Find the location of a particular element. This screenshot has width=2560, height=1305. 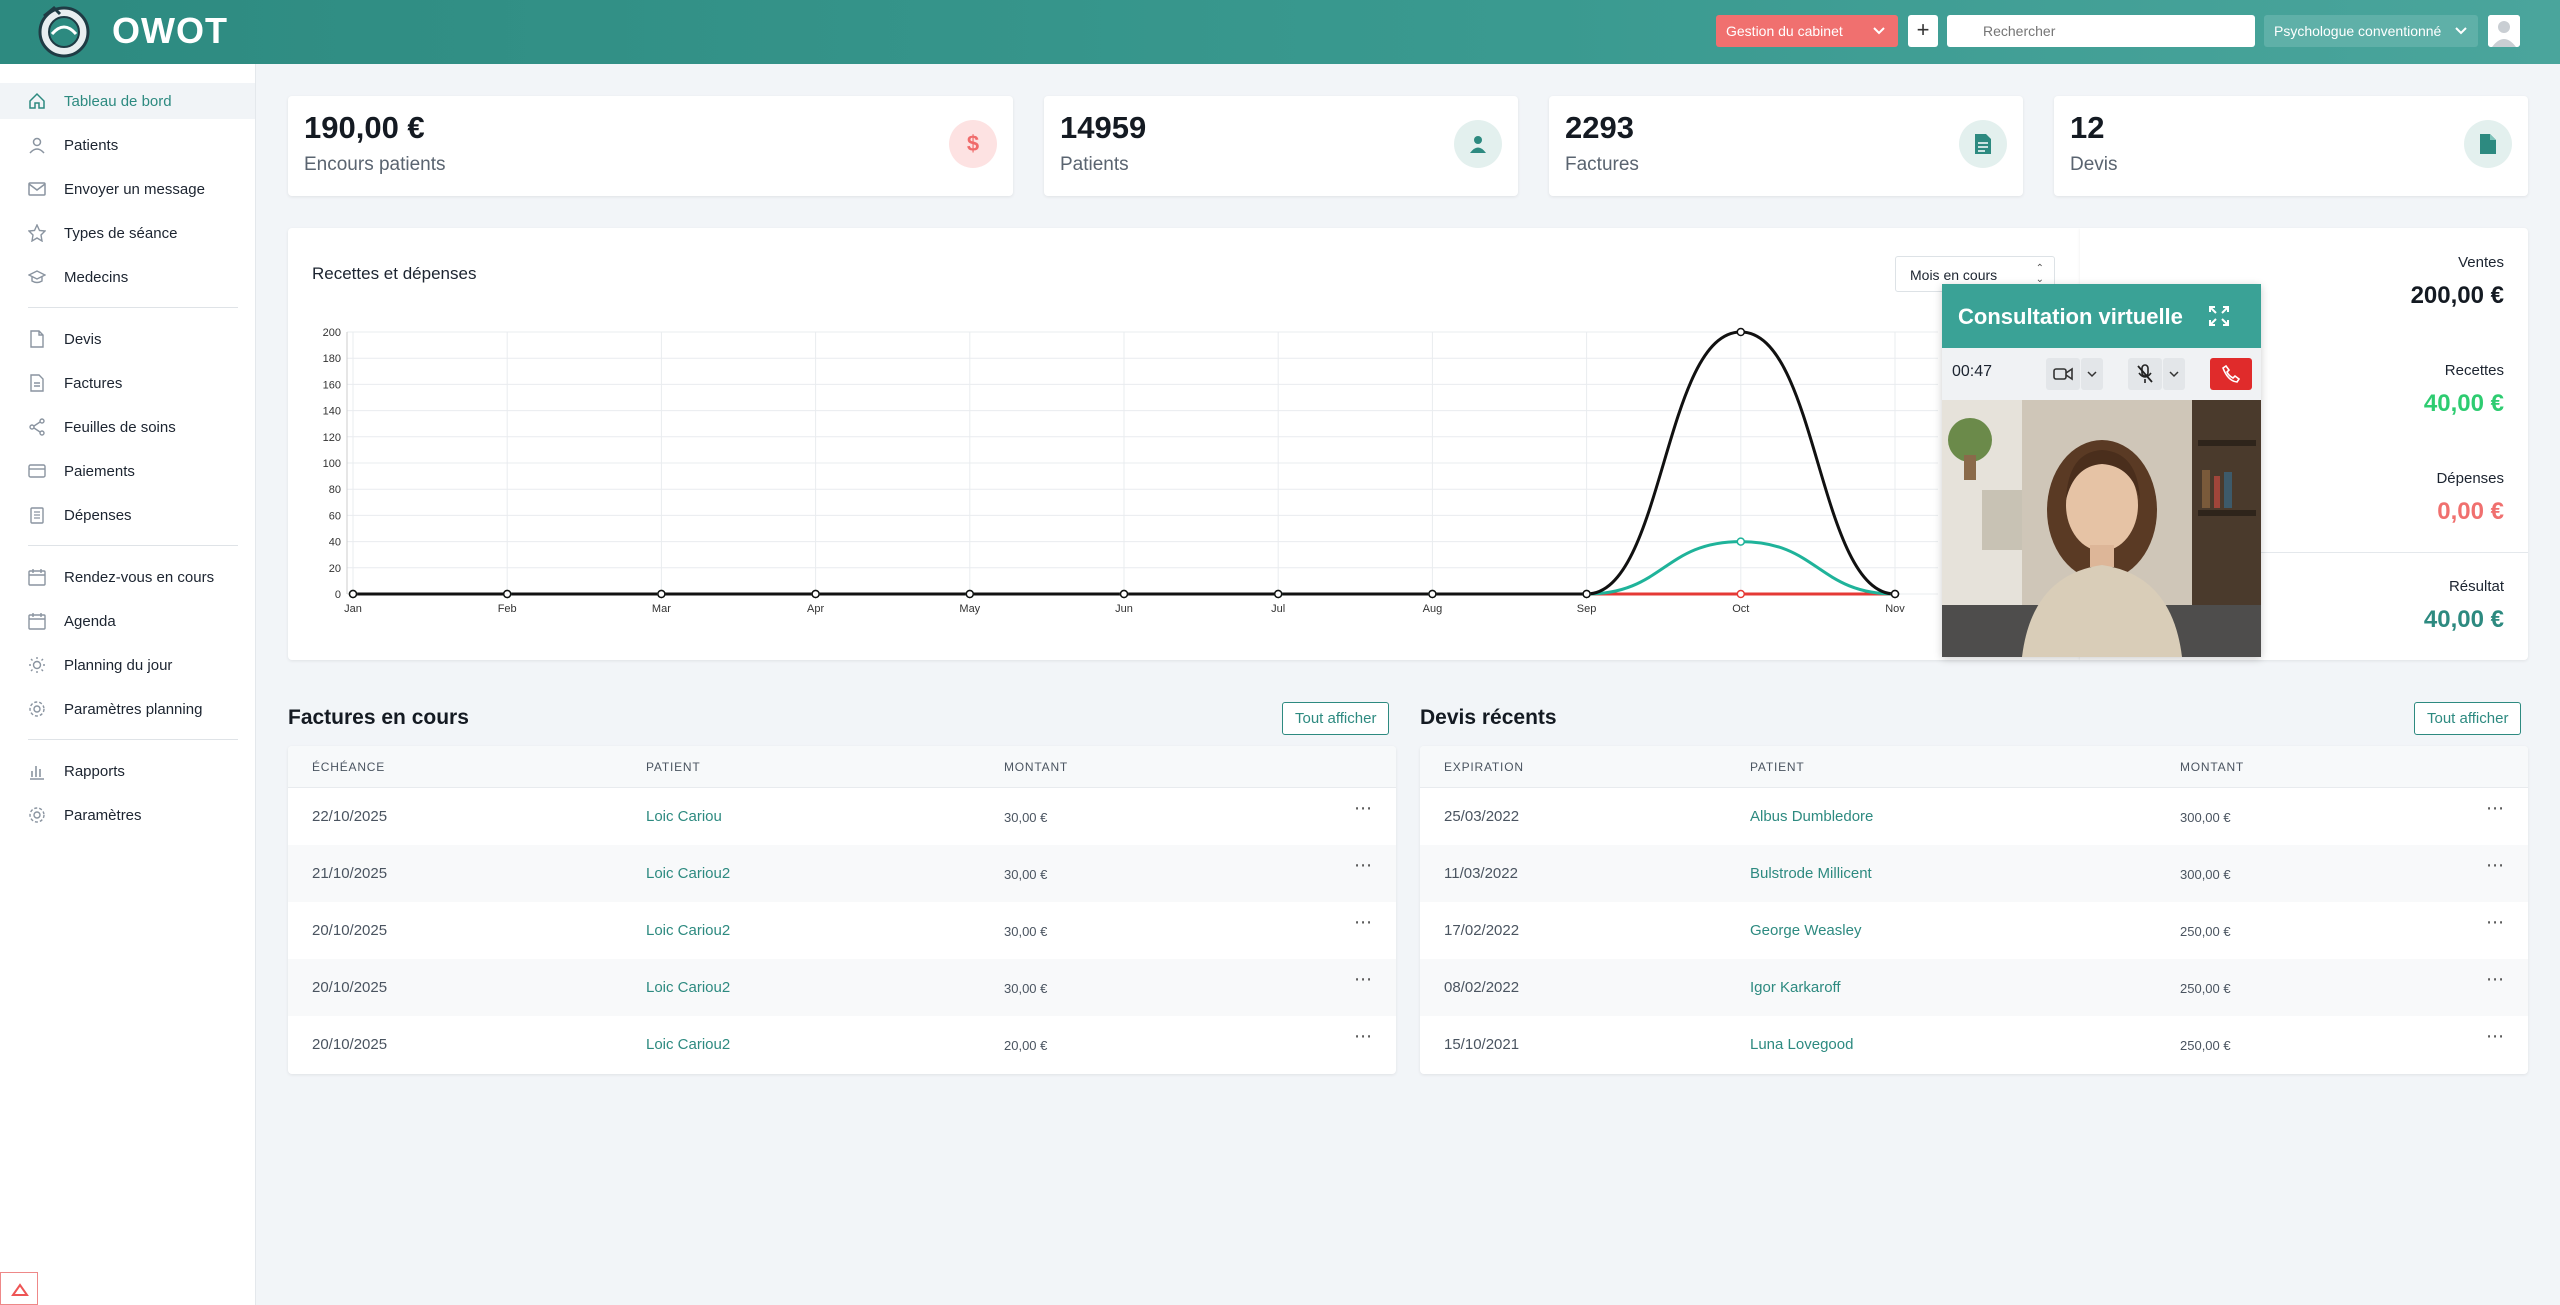

mute-button is located at coordinates (2145, 374).